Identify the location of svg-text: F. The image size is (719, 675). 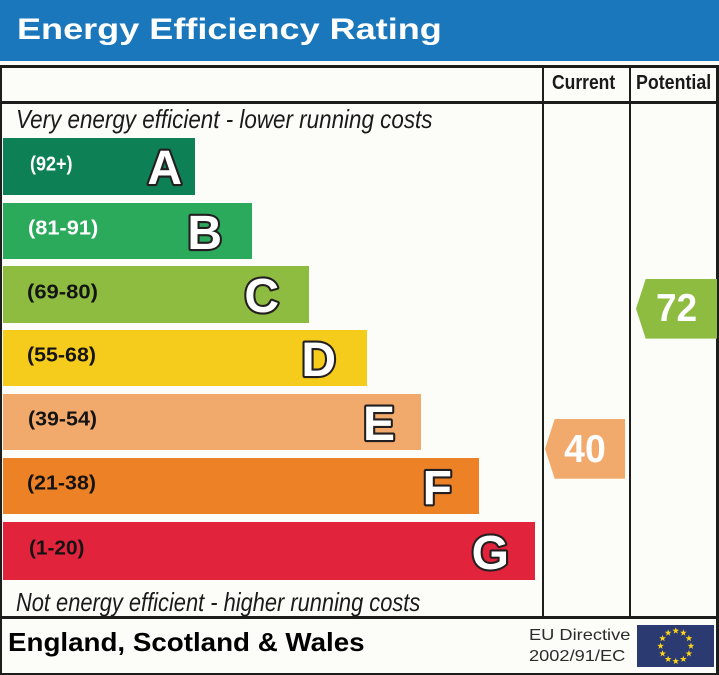
(436, 488).